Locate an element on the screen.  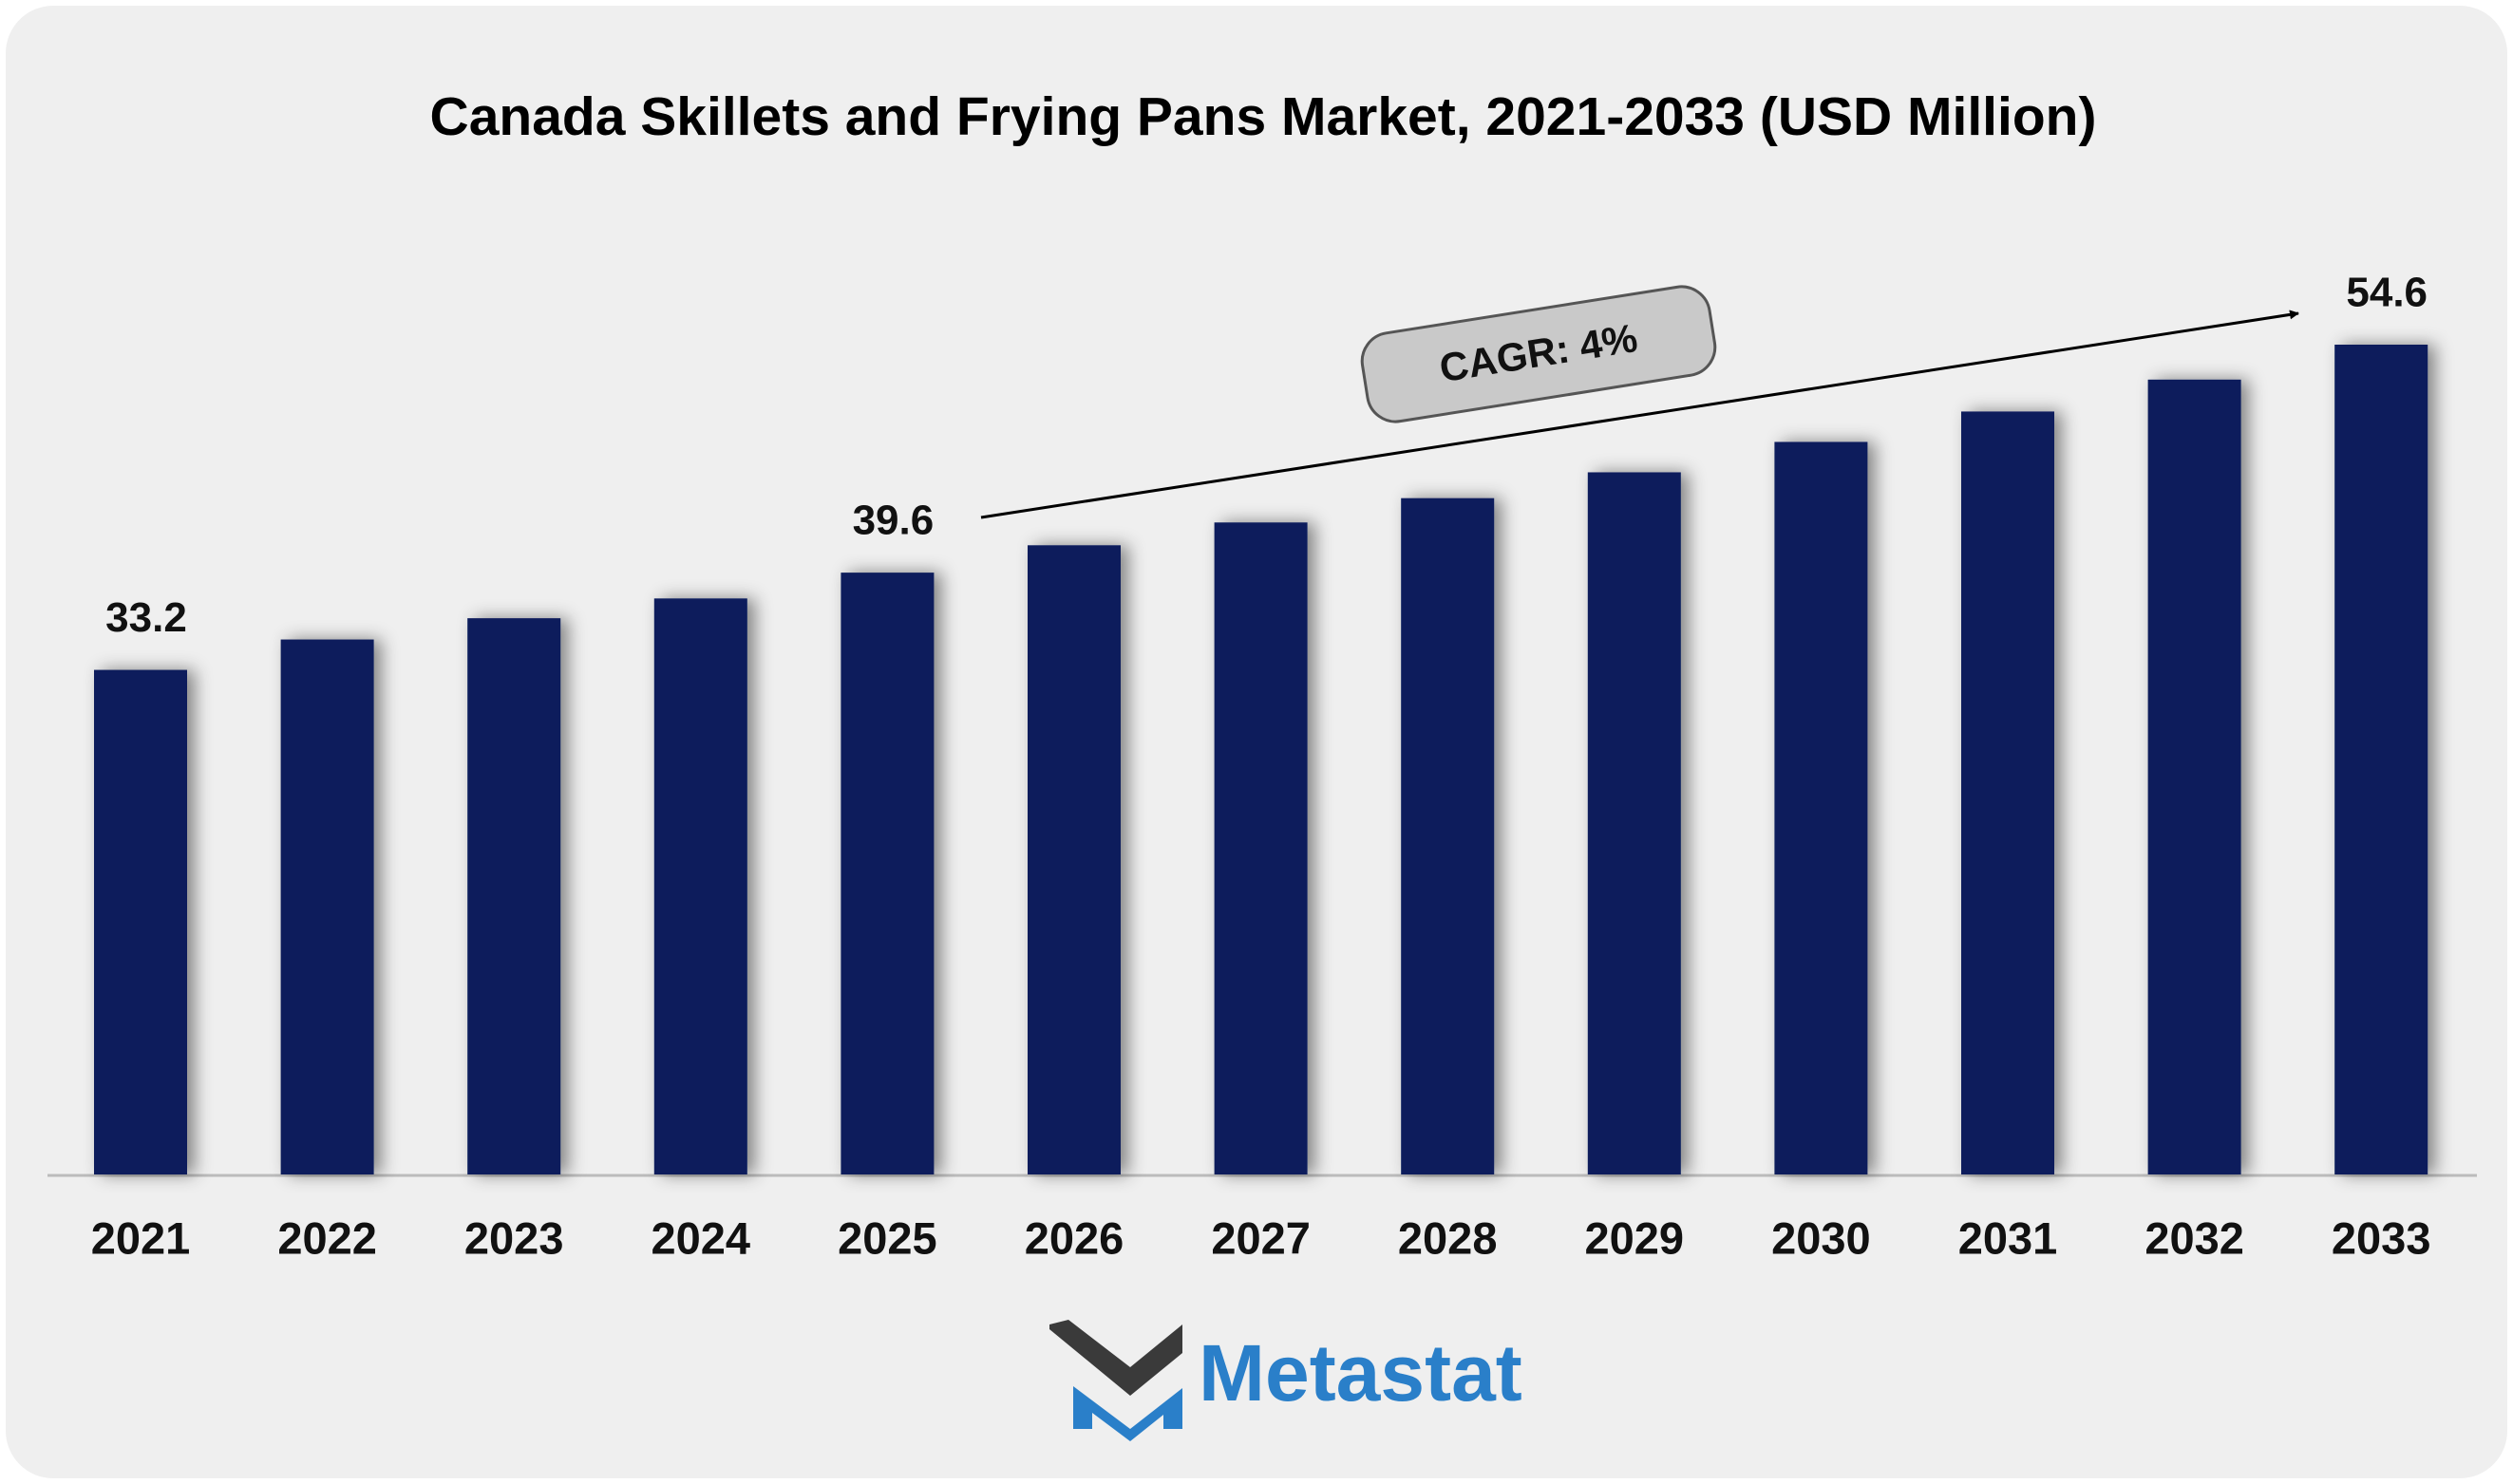
x-tick-label: 2023 is located at coordinates (514, 1237).